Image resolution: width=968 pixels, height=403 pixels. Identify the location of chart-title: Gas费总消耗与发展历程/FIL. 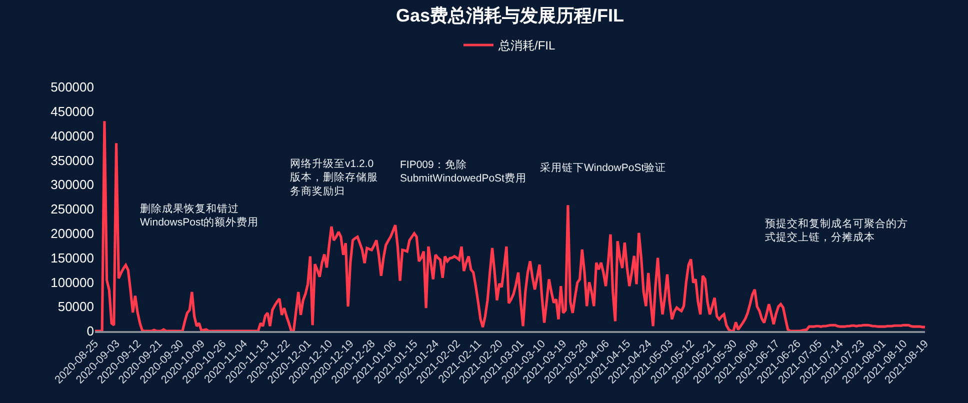
(510, 15).